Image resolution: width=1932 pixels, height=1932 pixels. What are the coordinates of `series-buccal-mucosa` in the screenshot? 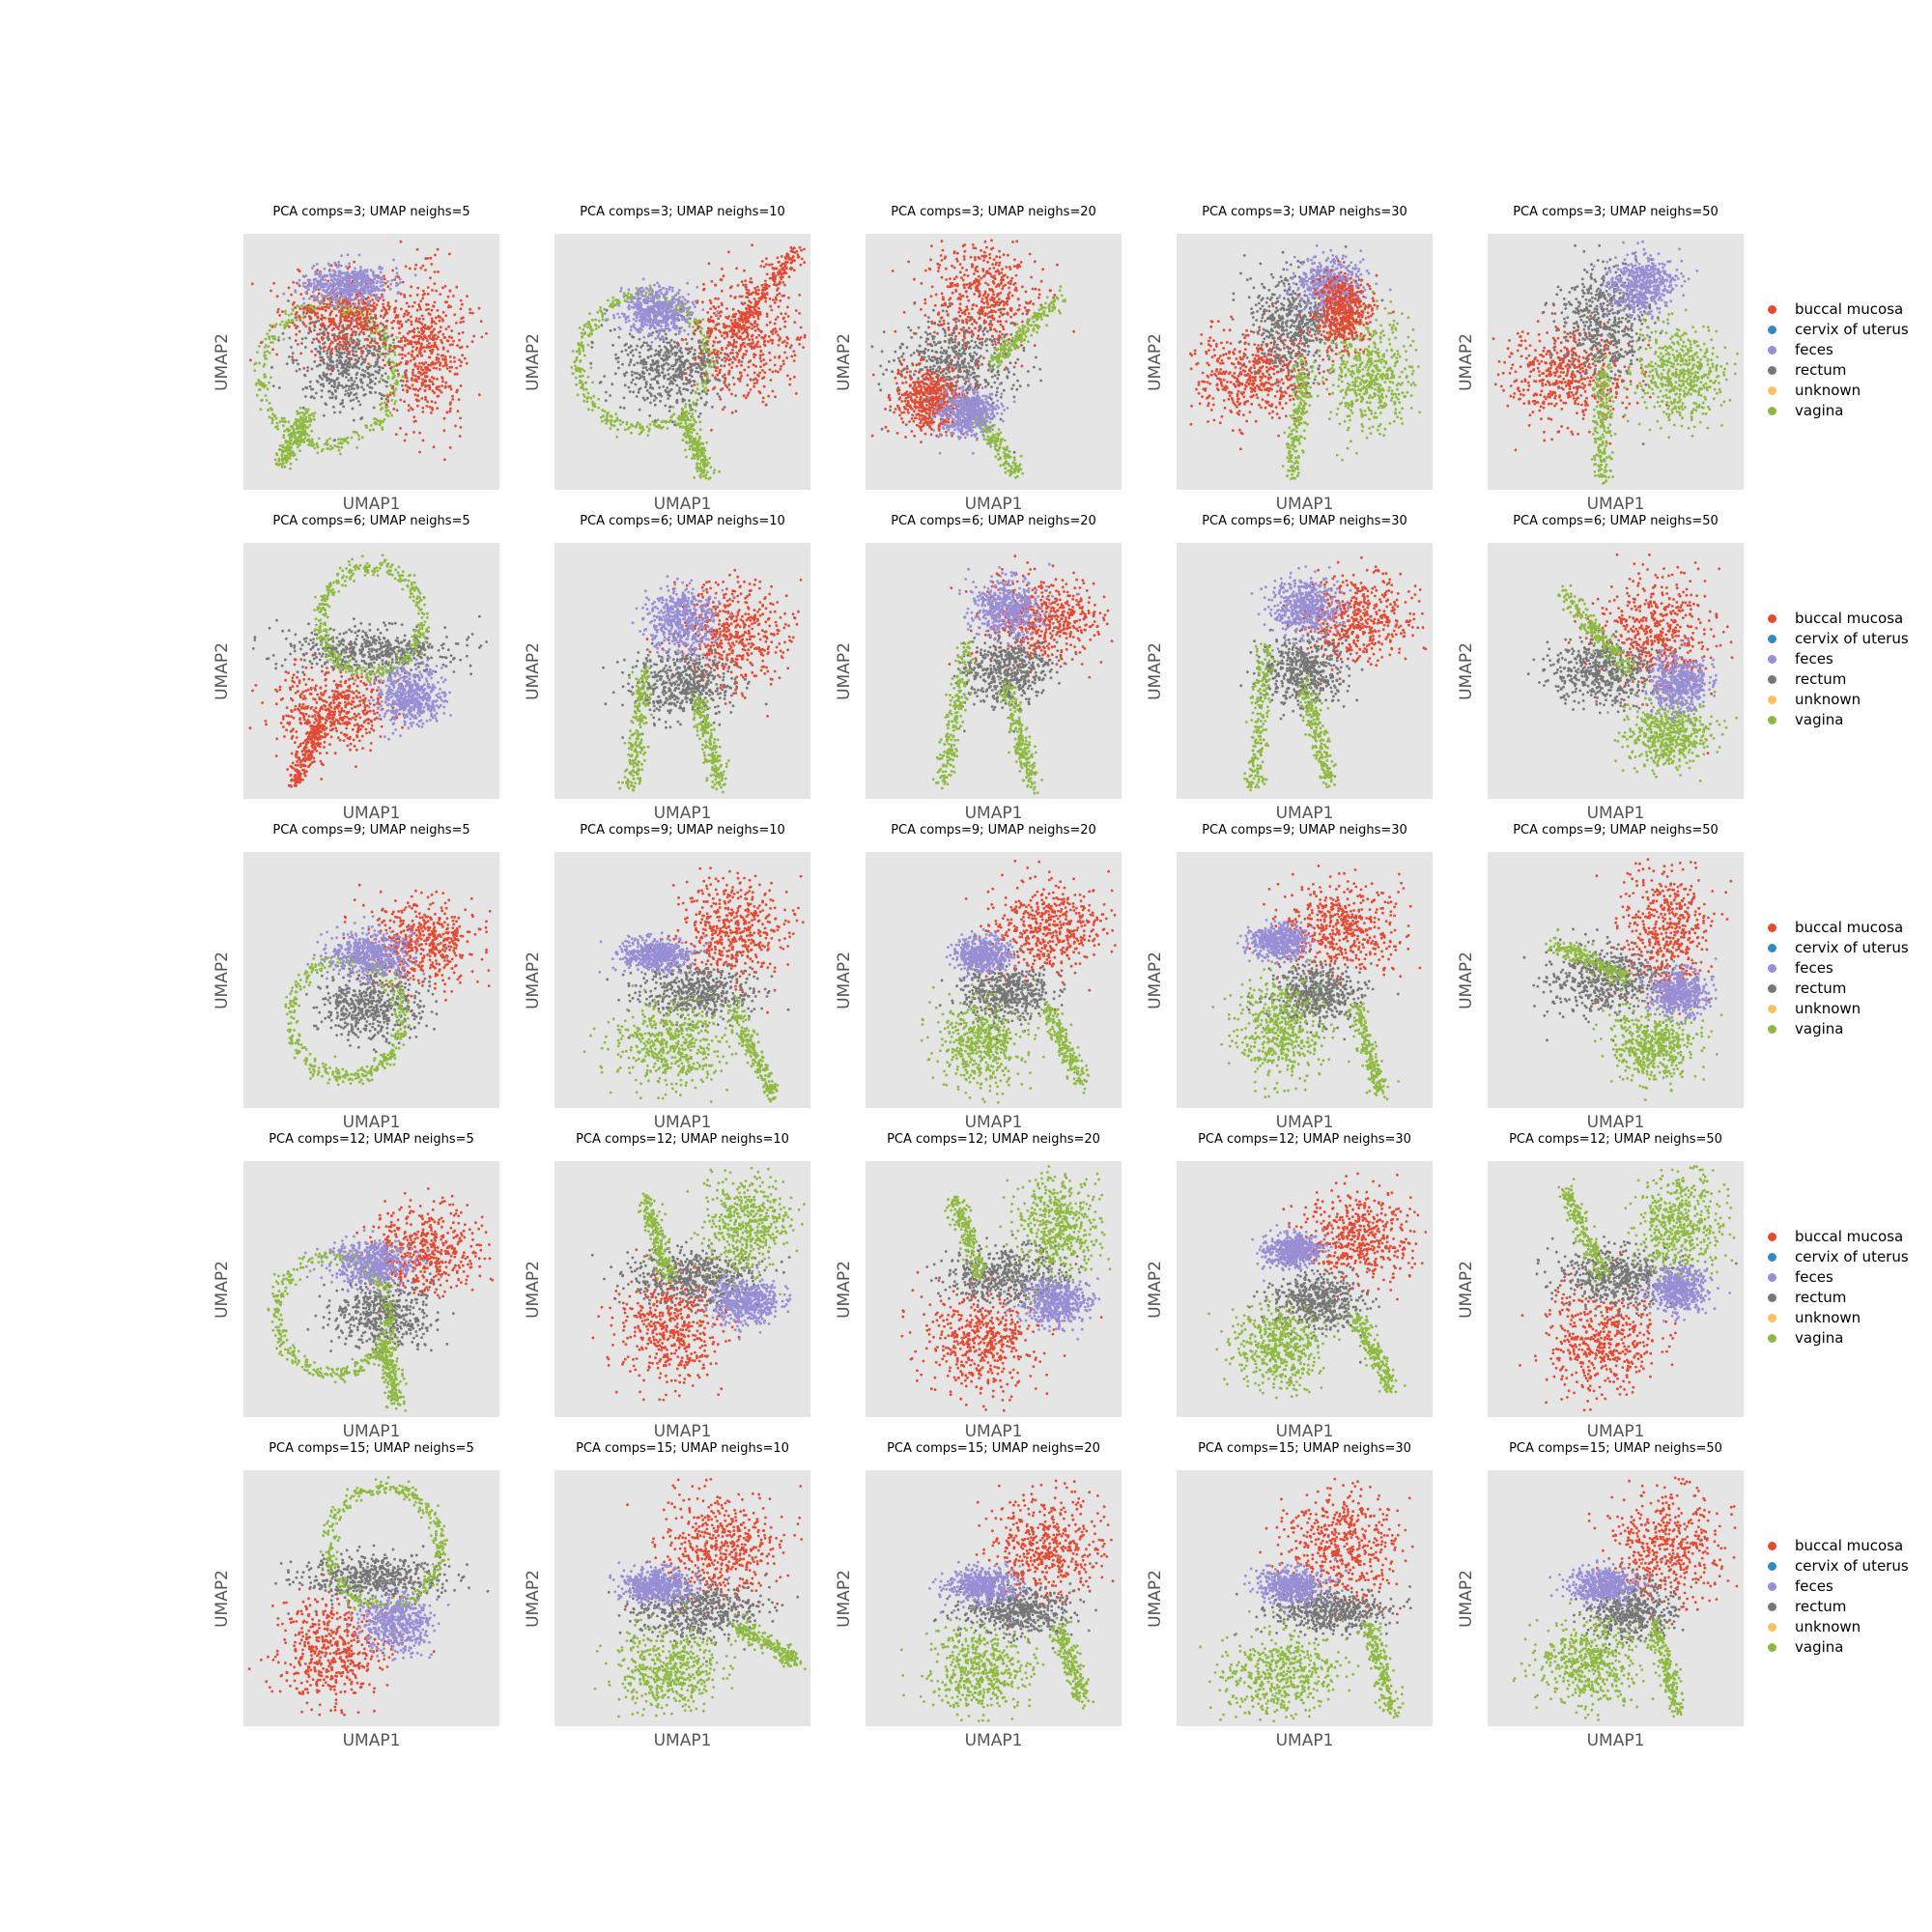 It's located at (766, 296).